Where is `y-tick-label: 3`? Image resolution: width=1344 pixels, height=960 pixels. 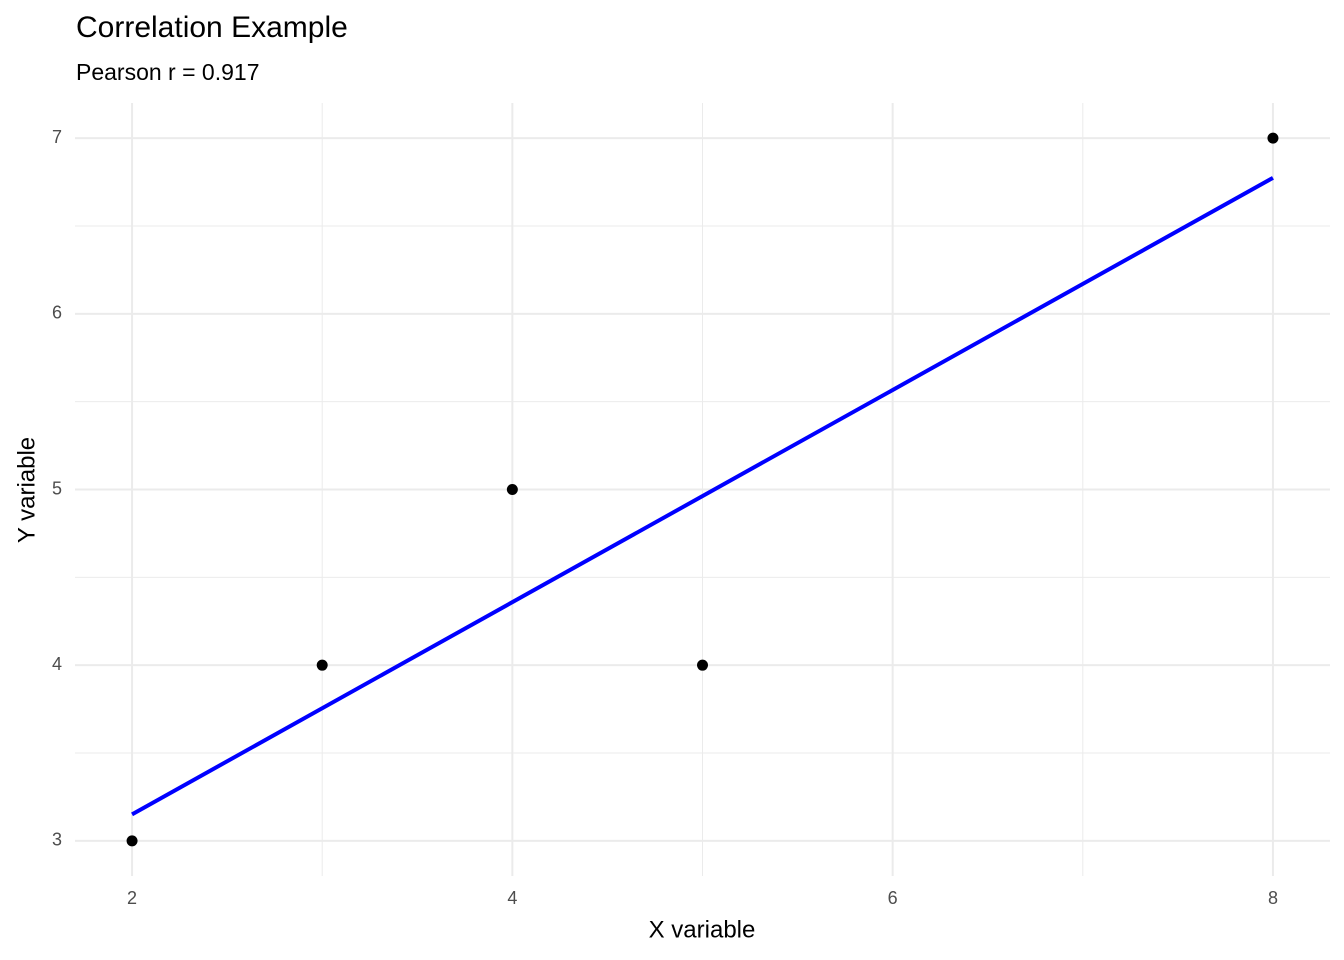
y-tick-label: 3 is located at coordinates (57, 840).